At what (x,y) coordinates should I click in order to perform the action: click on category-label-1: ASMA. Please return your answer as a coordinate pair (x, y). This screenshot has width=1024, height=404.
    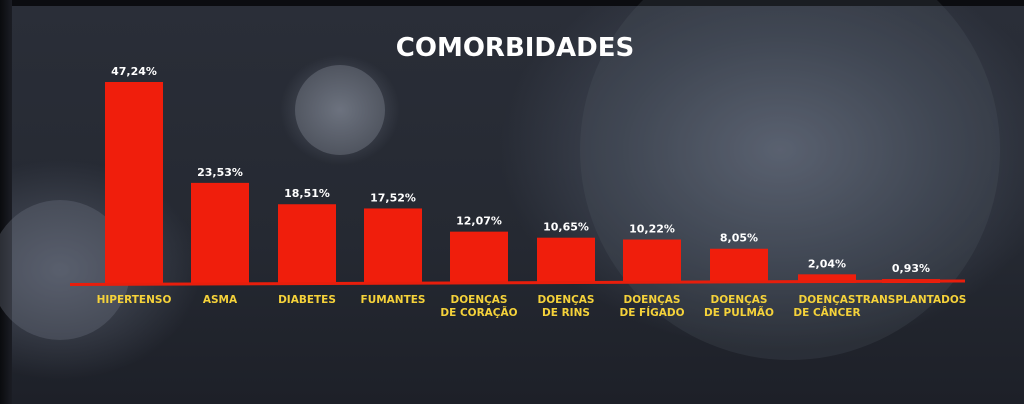
    Looking at the image, I should click on (220, 300).